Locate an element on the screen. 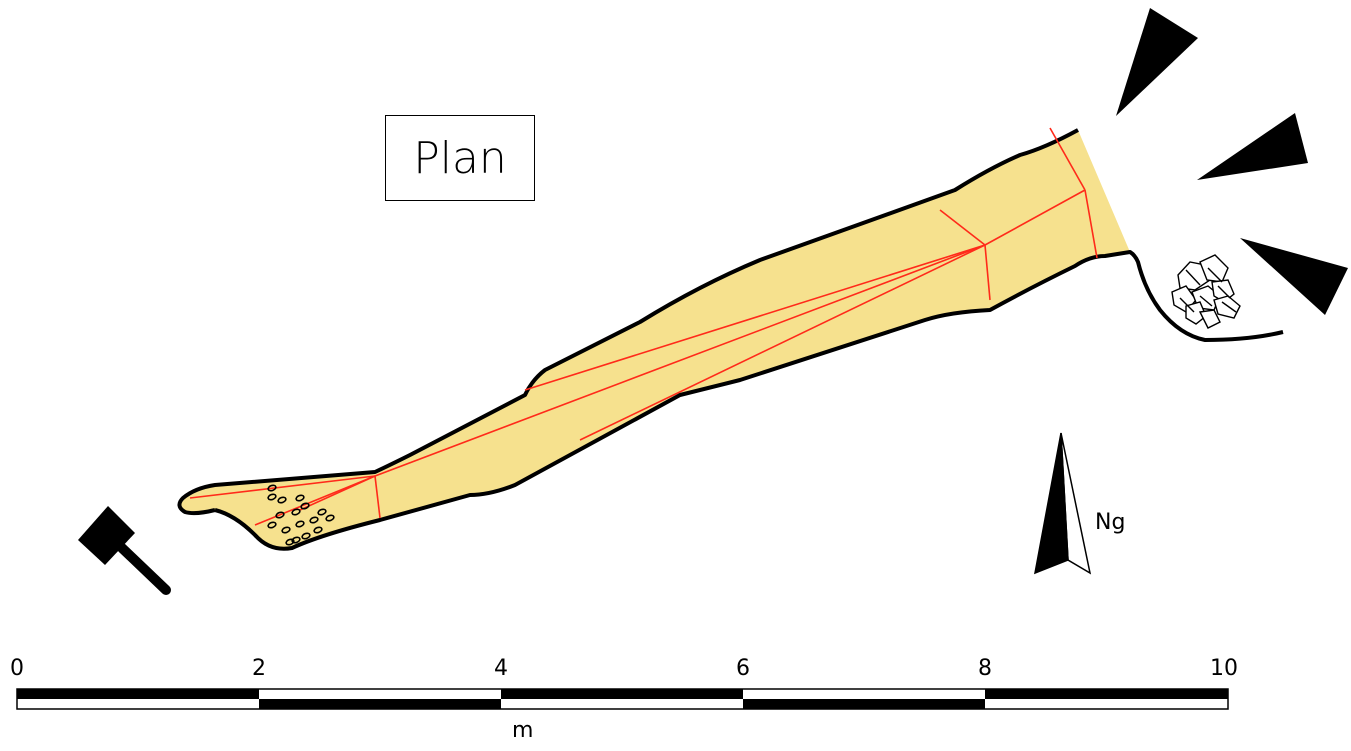 The height and width of the screenshot is (751, 1351). shade-wedge-icon is located at coordinates (1232, 161).